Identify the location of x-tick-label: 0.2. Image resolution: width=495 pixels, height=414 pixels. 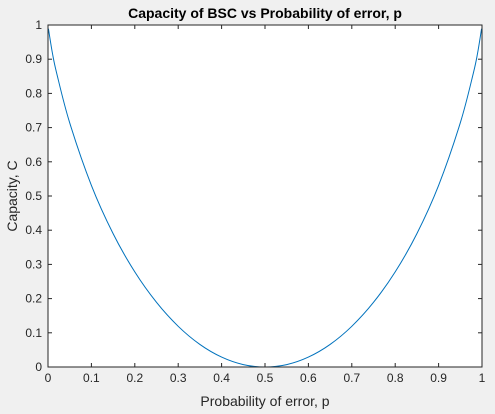
(134, 378).